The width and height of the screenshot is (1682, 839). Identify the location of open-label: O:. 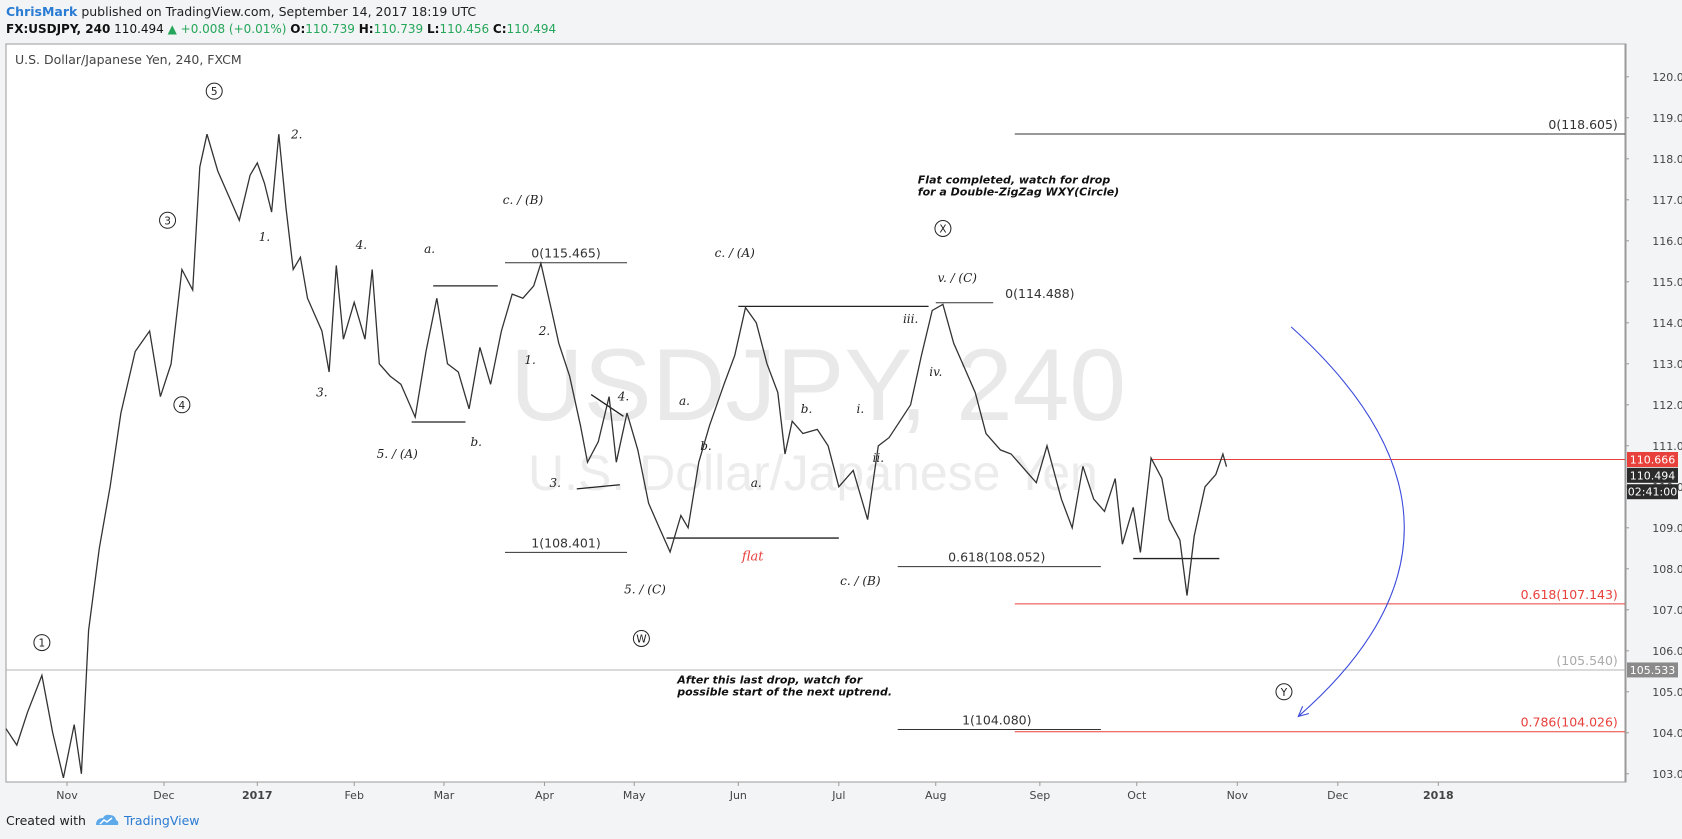
(298, 29).